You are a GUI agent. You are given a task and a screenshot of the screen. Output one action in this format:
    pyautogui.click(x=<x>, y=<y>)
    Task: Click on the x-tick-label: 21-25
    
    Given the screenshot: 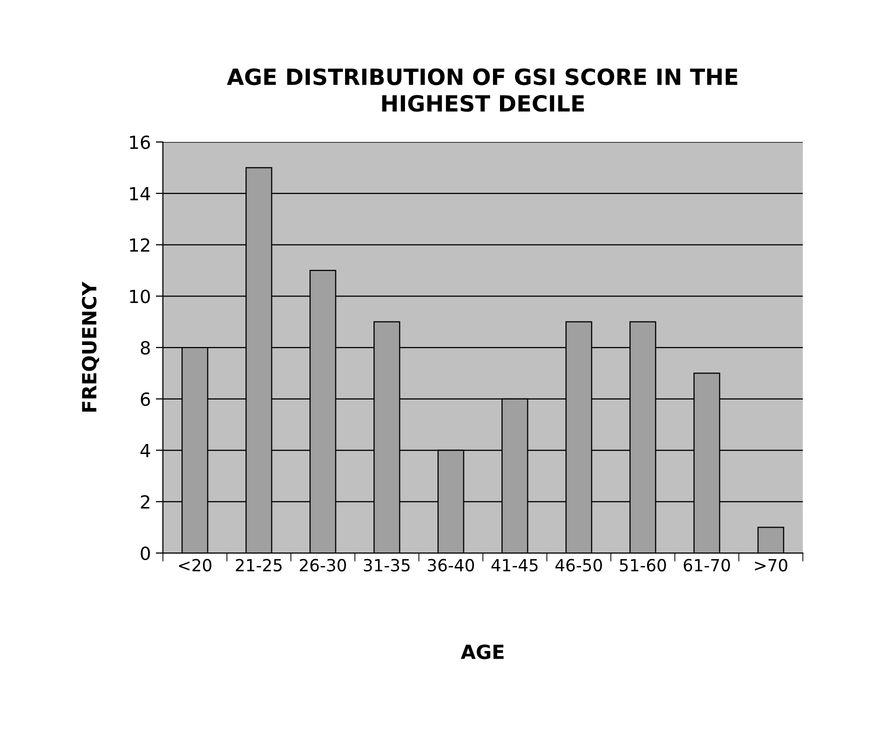 What is the action you would take?
    pyautogui.click(x=259, y=565)
    